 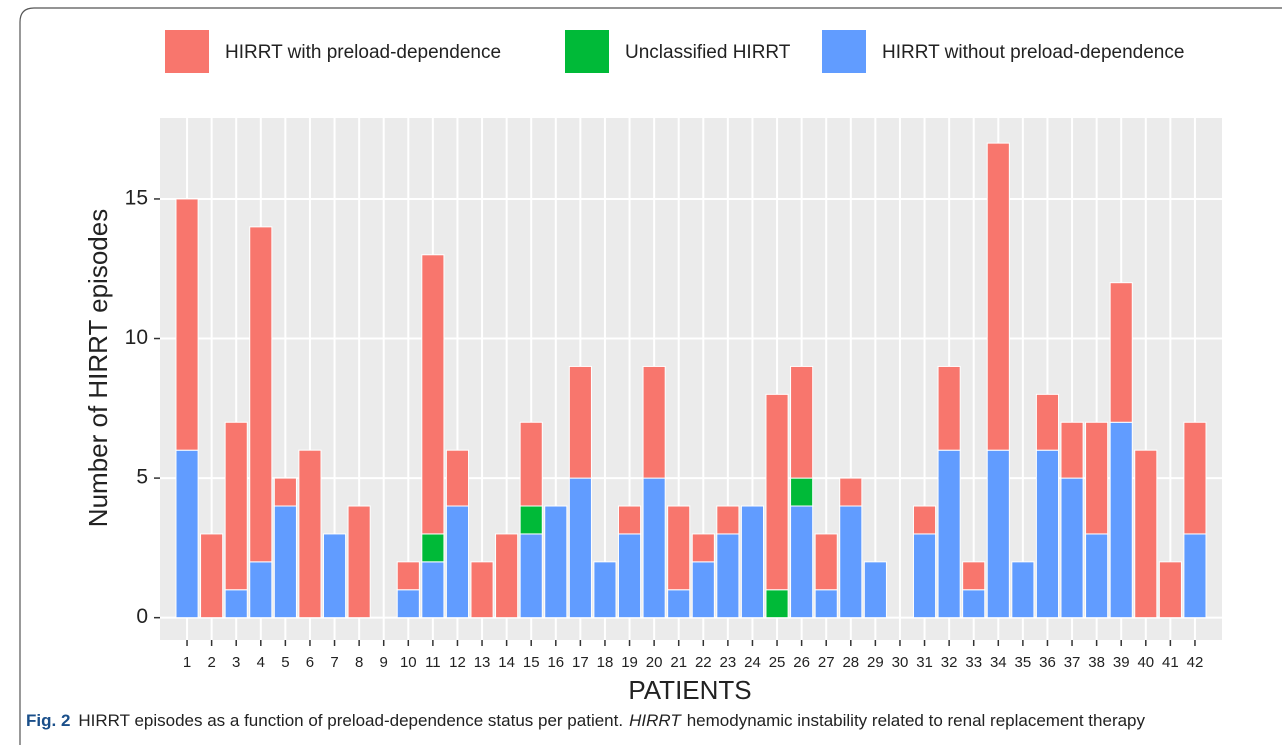 I want to click on x-tick-label: 10, so click(x=408, y=662).